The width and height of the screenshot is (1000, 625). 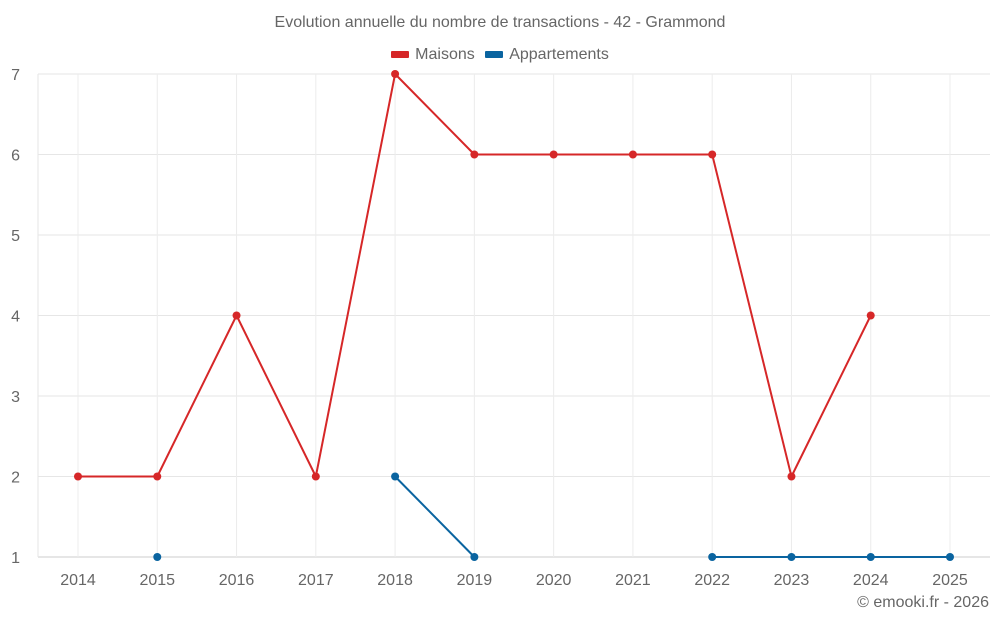 What do you see at coordinates (15, 478) in the screenshot?
I see `y-tick-label: 2` at bounding box center [15, 478].